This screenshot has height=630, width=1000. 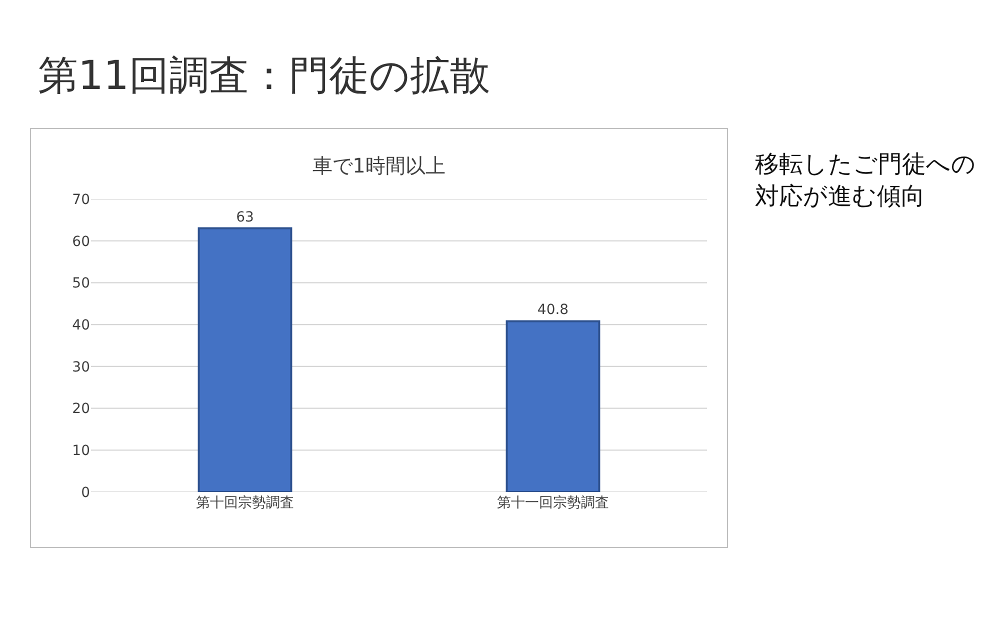 What do you see at coordinates (81, 367) in the screenshot?
I see `y-tick-label: 30` at bounding box center [81, 367].